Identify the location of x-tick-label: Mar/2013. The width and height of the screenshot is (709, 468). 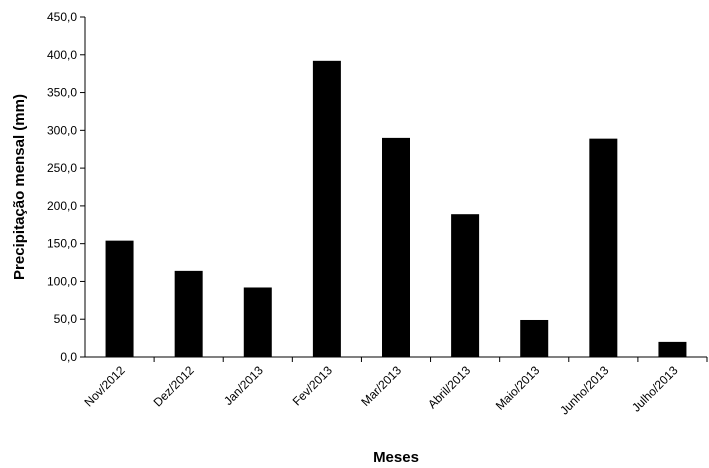
(381, 386).